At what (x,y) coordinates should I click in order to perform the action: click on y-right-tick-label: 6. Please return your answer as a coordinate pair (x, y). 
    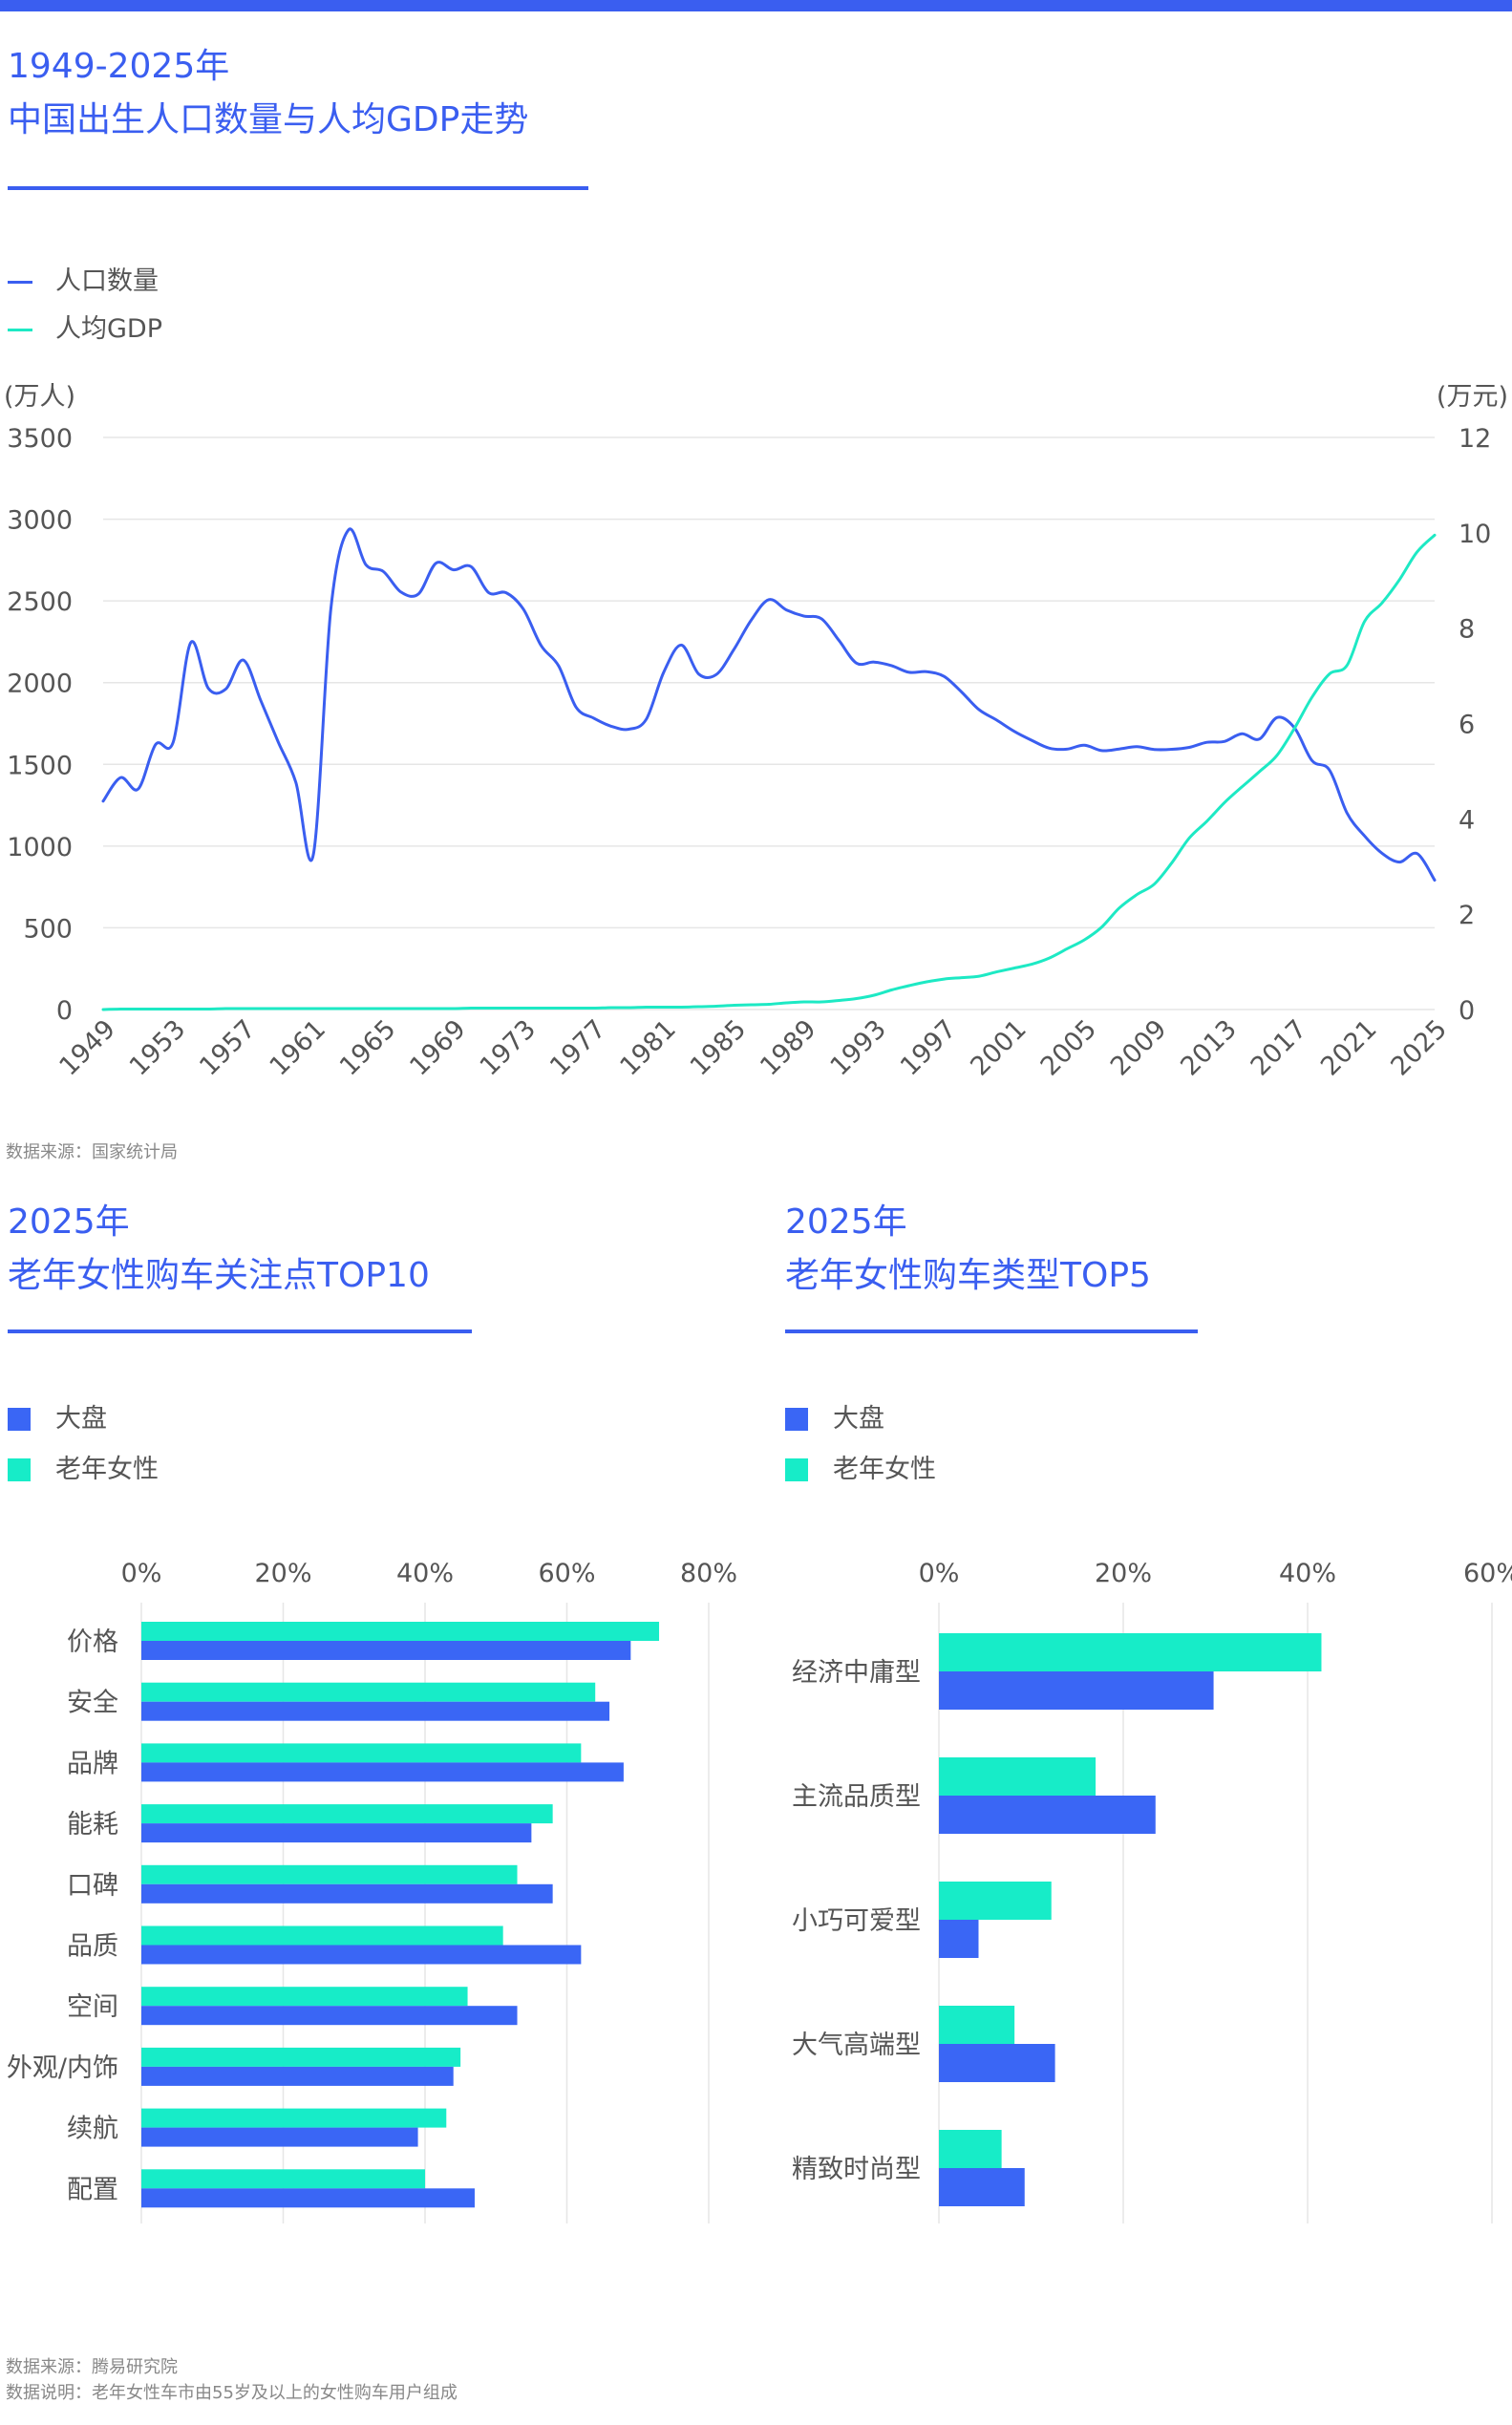
    Looking at the image, I should click on (1467, 725).